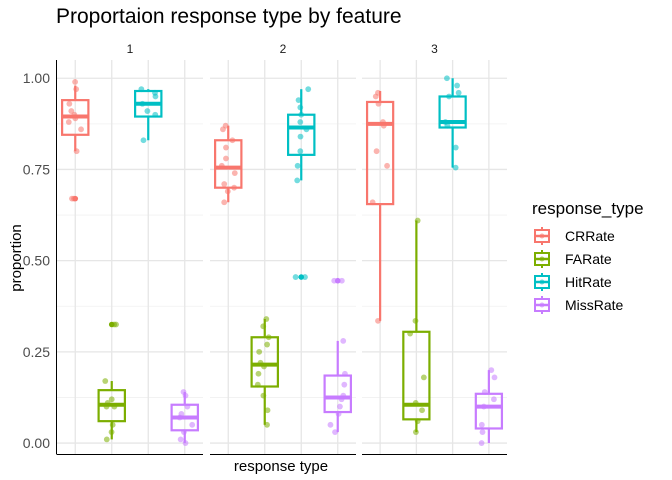 This screenshot has width=672, height=480. I want to click on chart-title: Proportaion response type by feature, so click(229, 16).